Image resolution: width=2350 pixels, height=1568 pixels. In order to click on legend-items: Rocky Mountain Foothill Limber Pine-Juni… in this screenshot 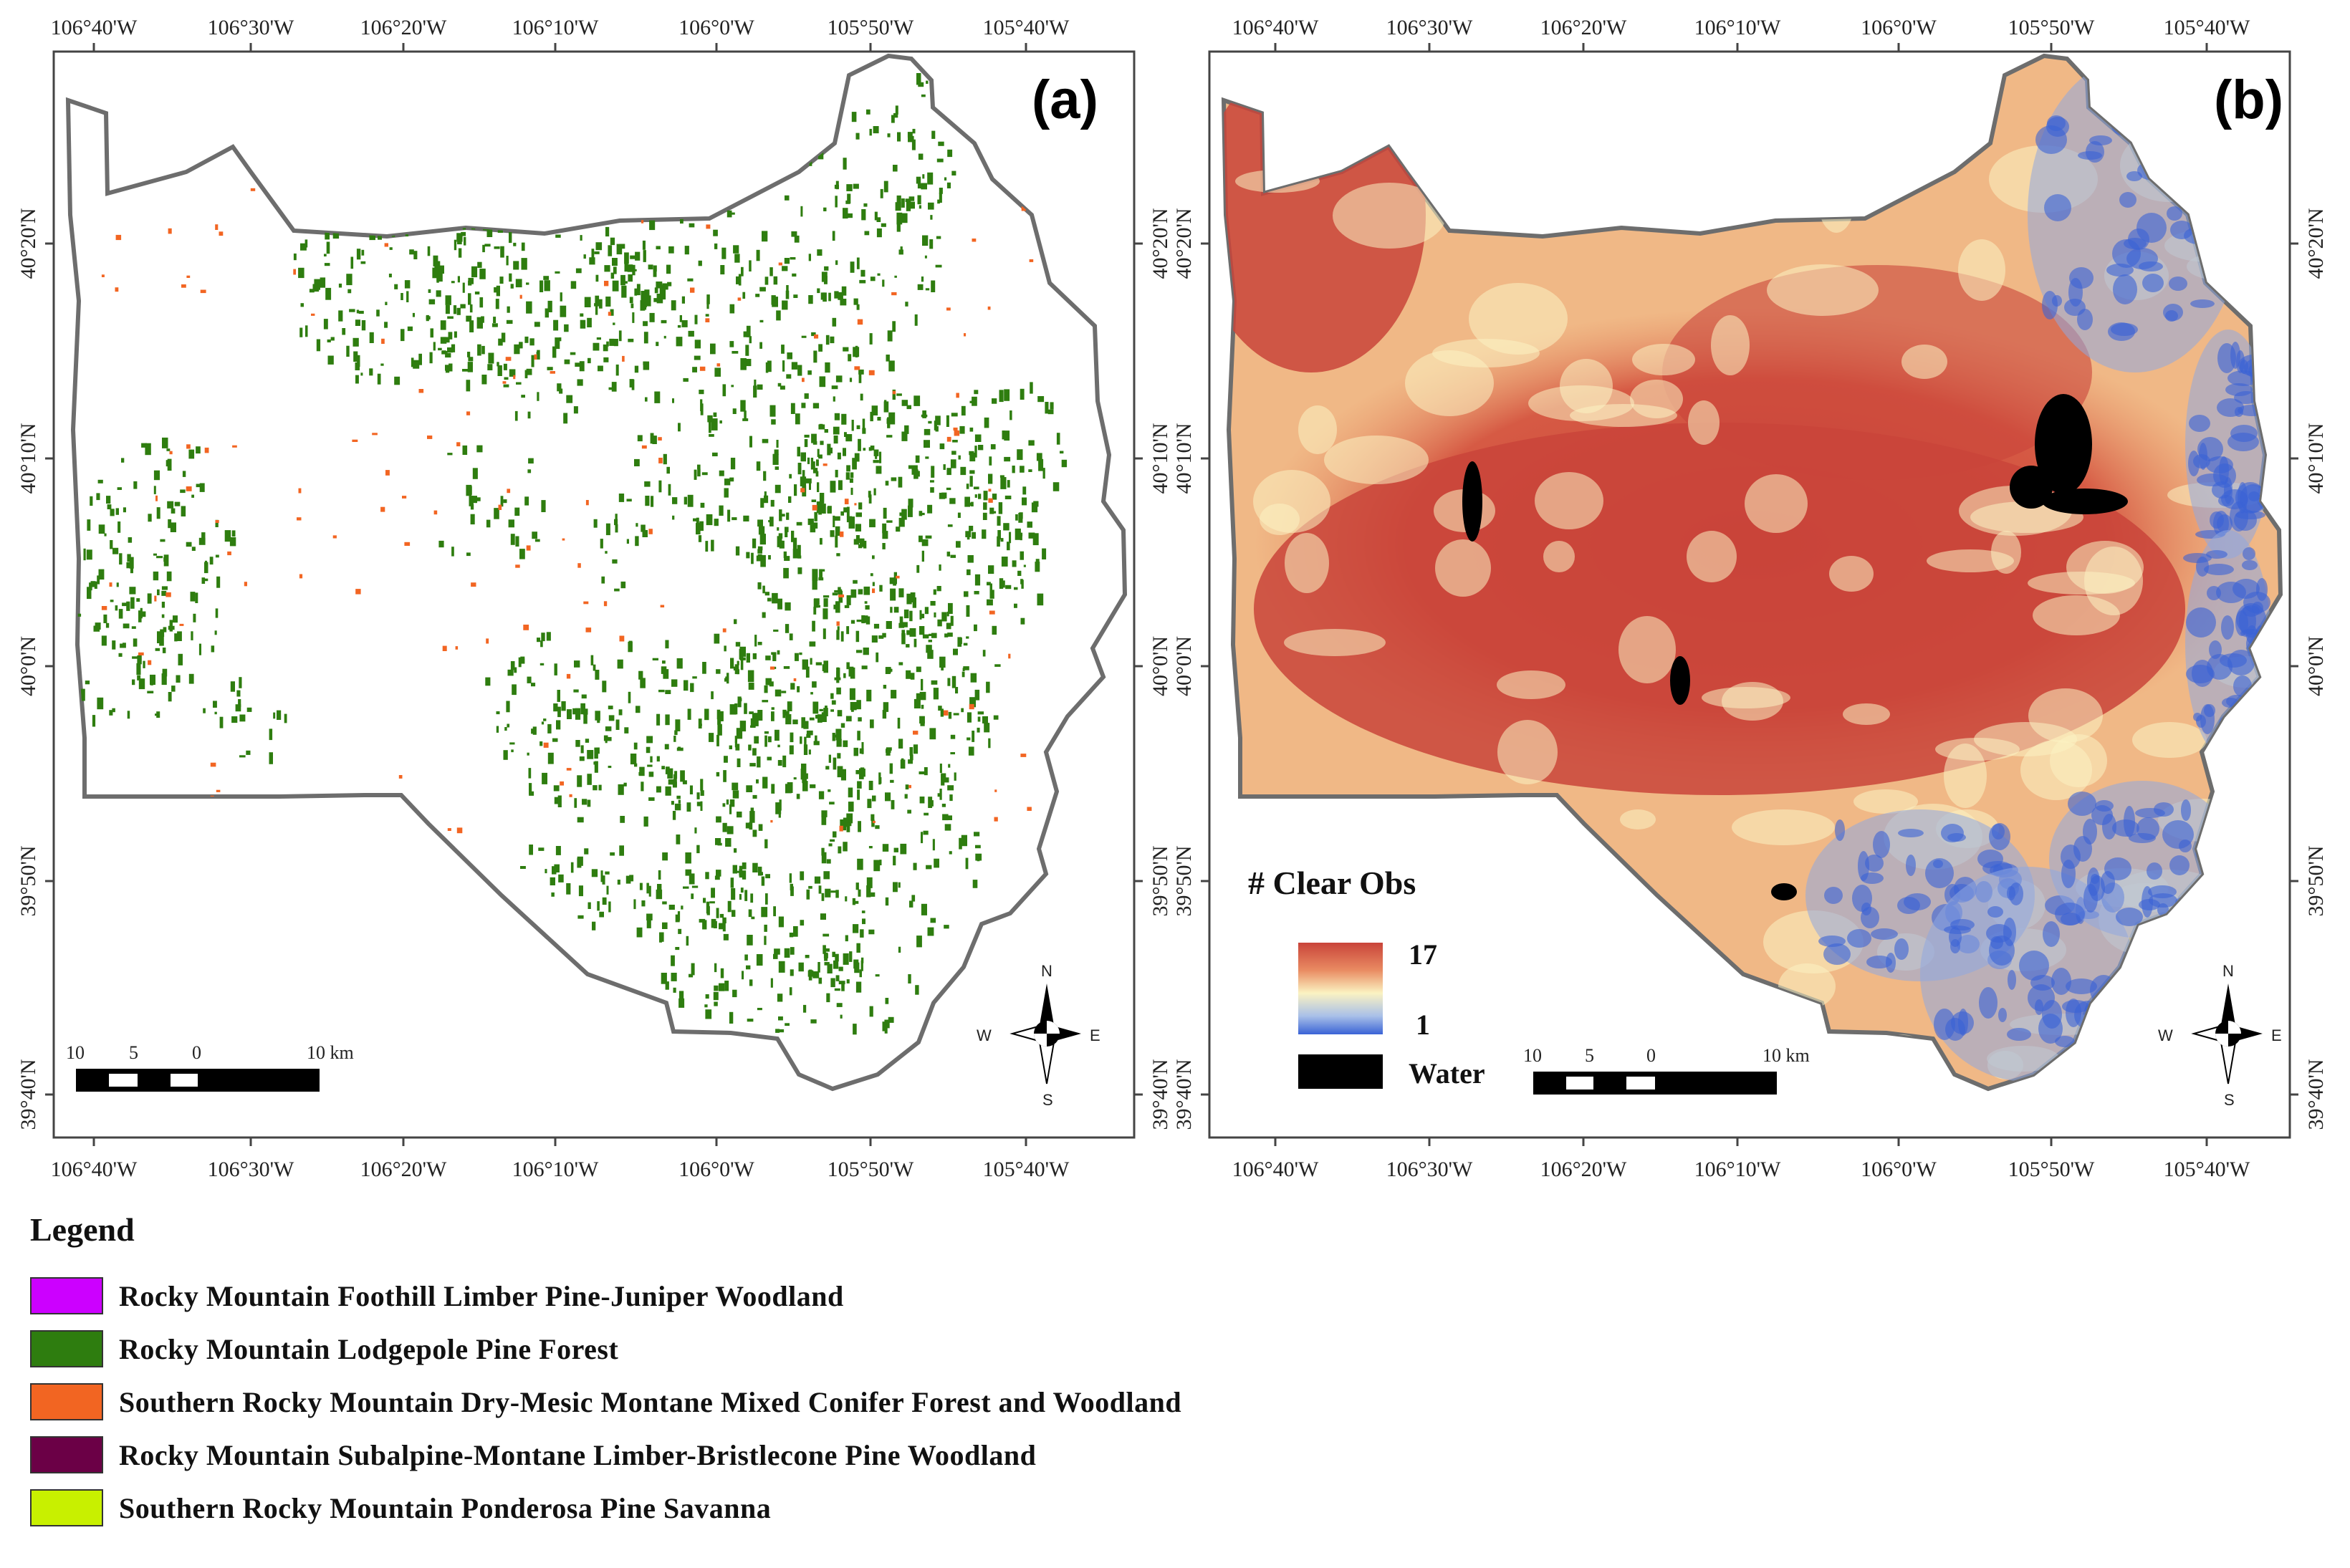, I will do `click(818, 1402)`.